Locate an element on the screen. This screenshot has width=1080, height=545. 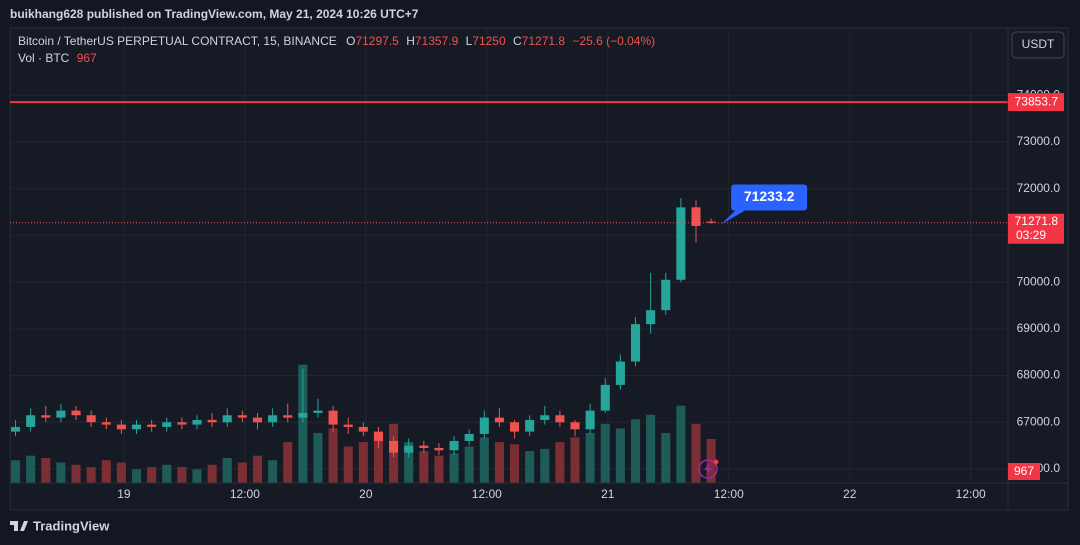
footer-text: TradingView is located at coordinates (71, 525).